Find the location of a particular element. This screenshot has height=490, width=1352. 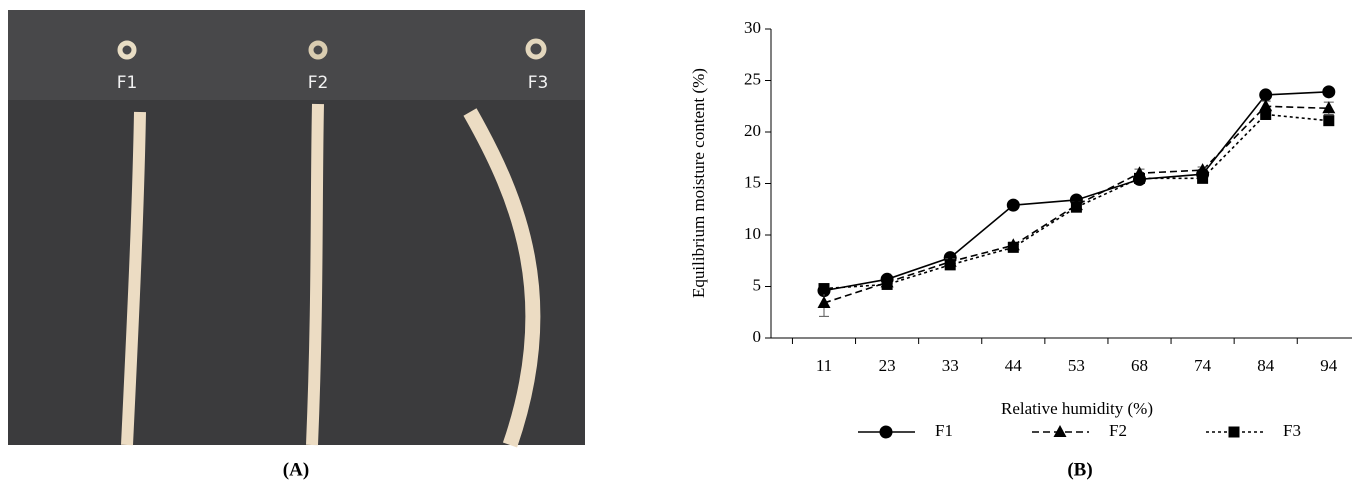

y-tick-label: 25 is located at coordinates (752, 78).